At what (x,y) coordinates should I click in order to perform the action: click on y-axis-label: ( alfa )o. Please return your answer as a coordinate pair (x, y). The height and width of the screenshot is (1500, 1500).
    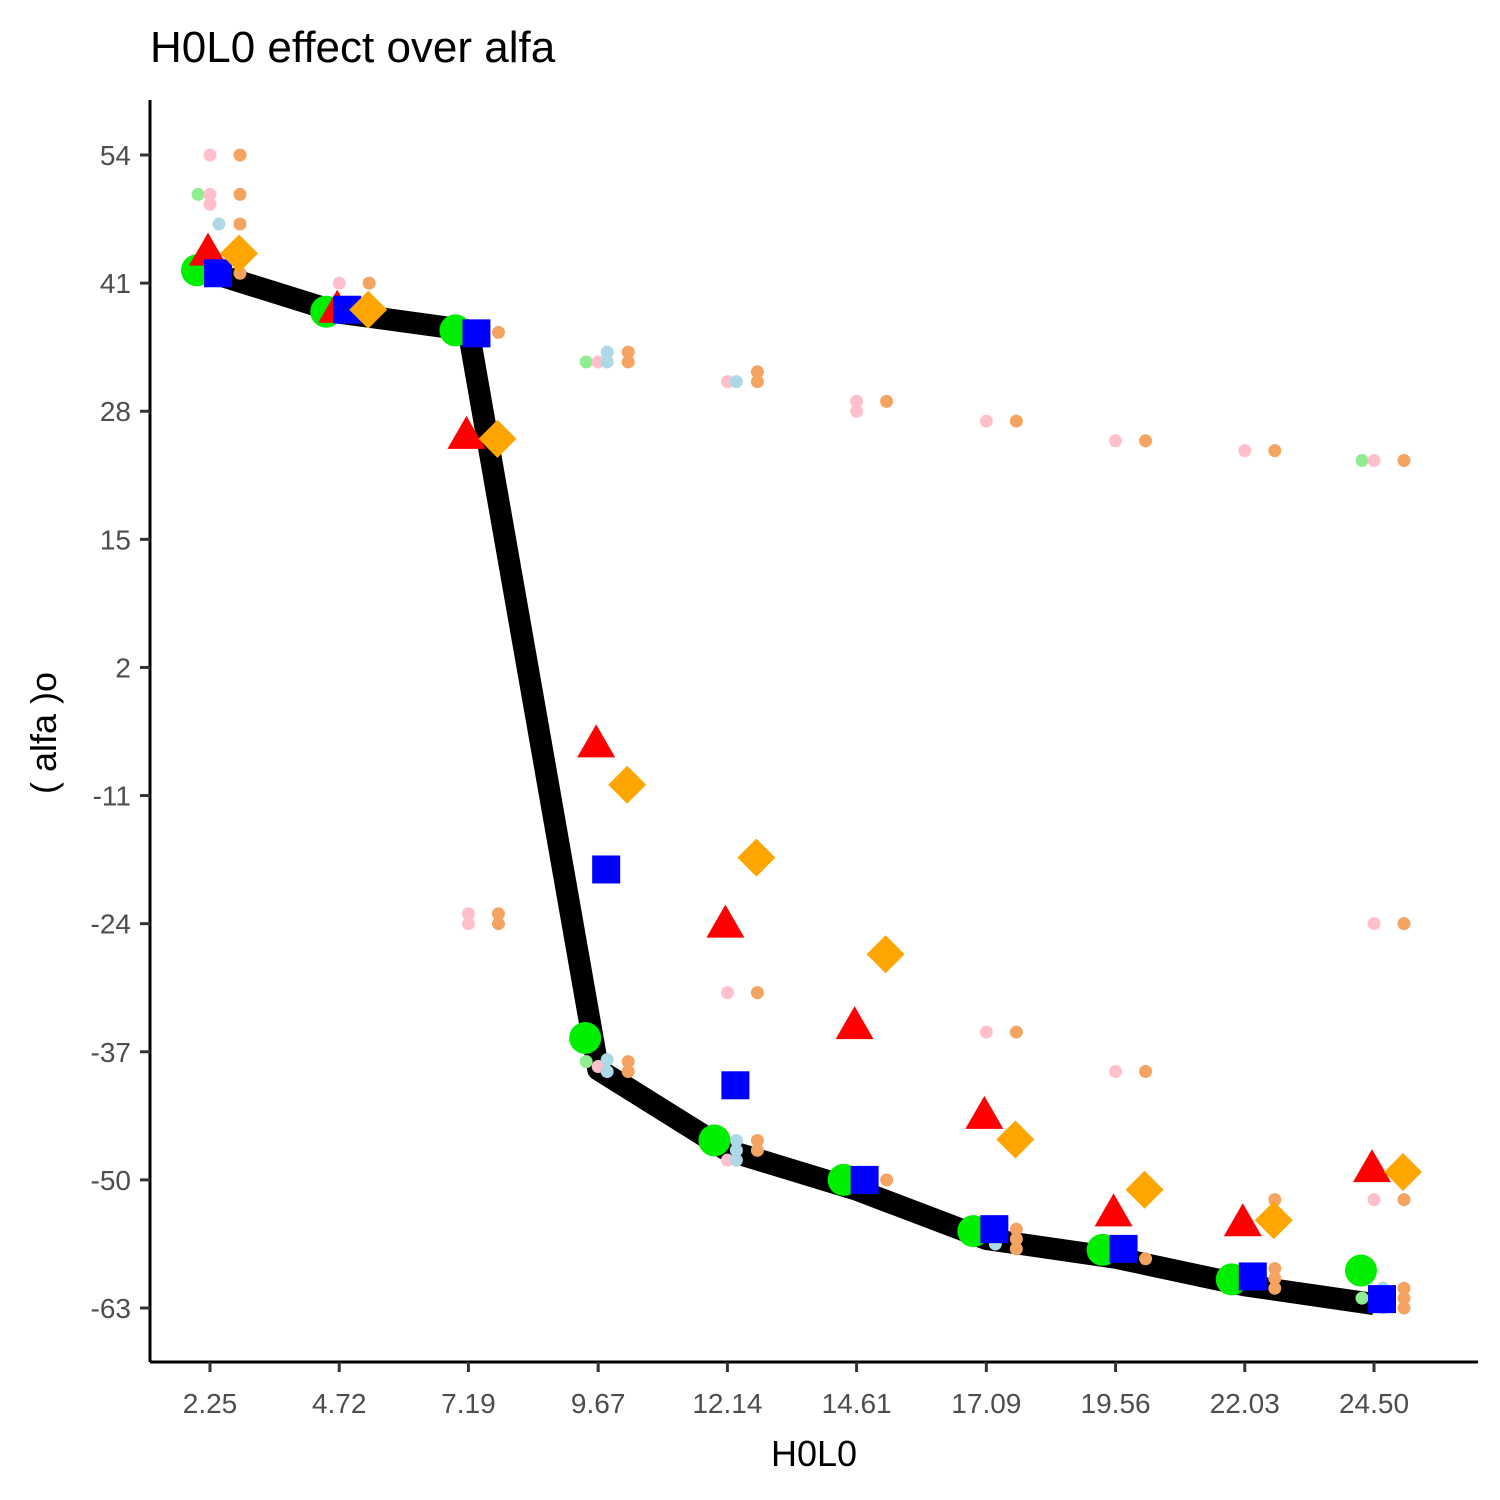
    Looking at the image, I should click on (43, 733).